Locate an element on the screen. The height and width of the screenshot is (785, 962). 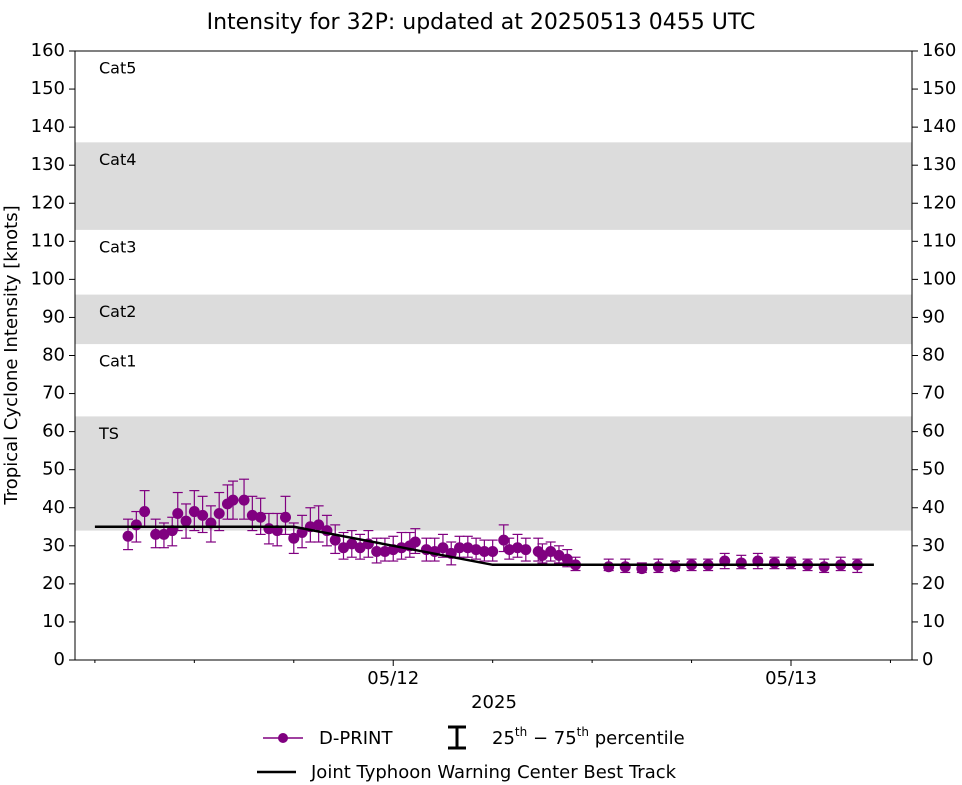
y-tick-label: 160 is located at coordinates (48, 50).